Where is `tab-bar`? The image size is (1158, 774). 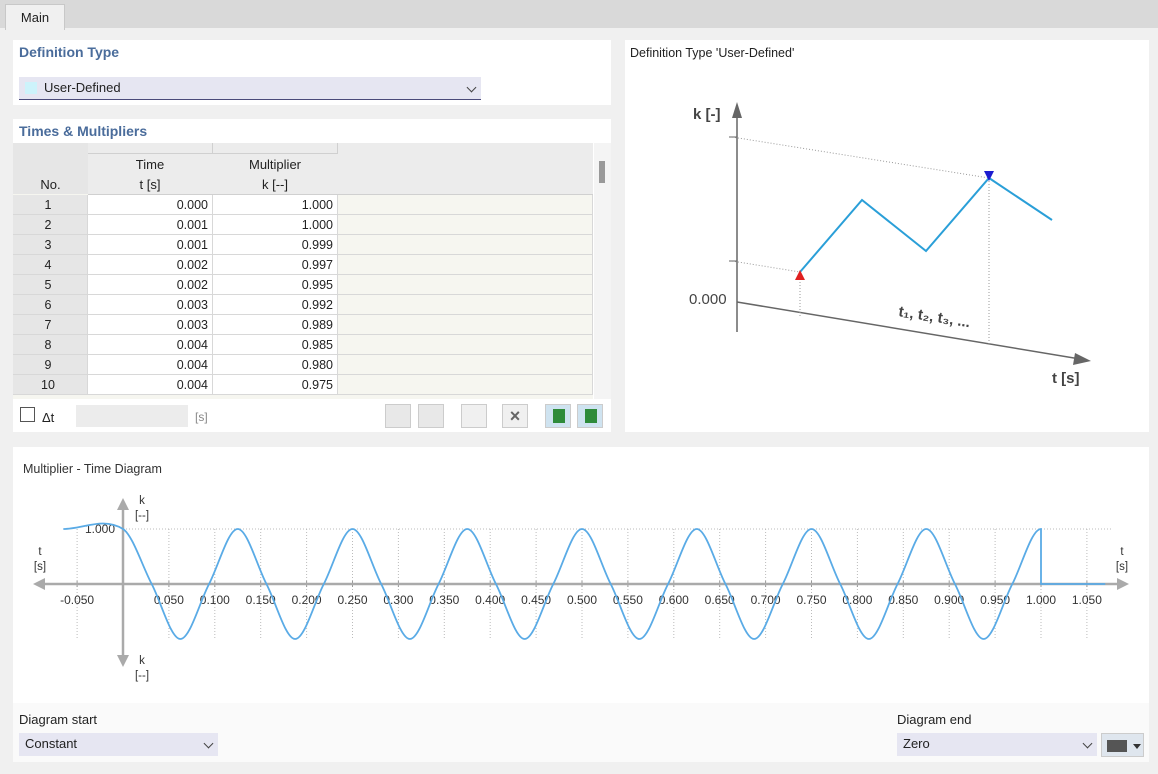
tab-bar is located at coordinates (579, 14).